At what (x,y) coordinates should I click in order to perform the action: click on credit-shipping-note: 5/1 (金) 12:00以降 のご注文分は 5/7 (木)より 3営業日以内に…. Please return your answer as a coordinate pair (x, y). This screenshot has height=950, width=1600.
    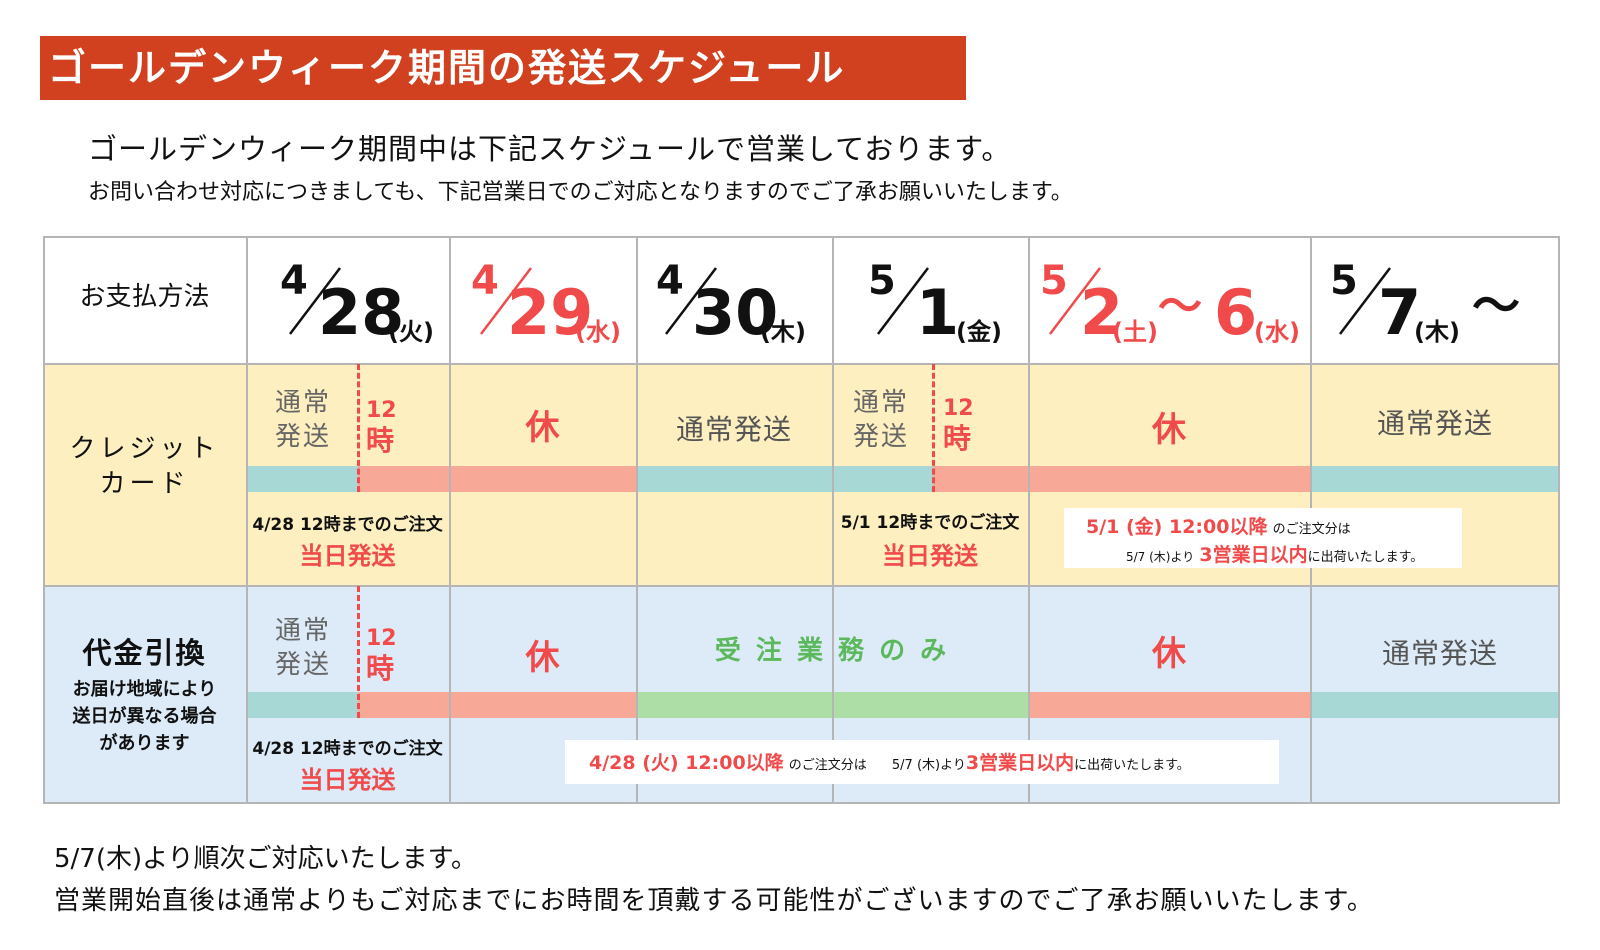
    Looking at the image, I should click on (1263, 538).